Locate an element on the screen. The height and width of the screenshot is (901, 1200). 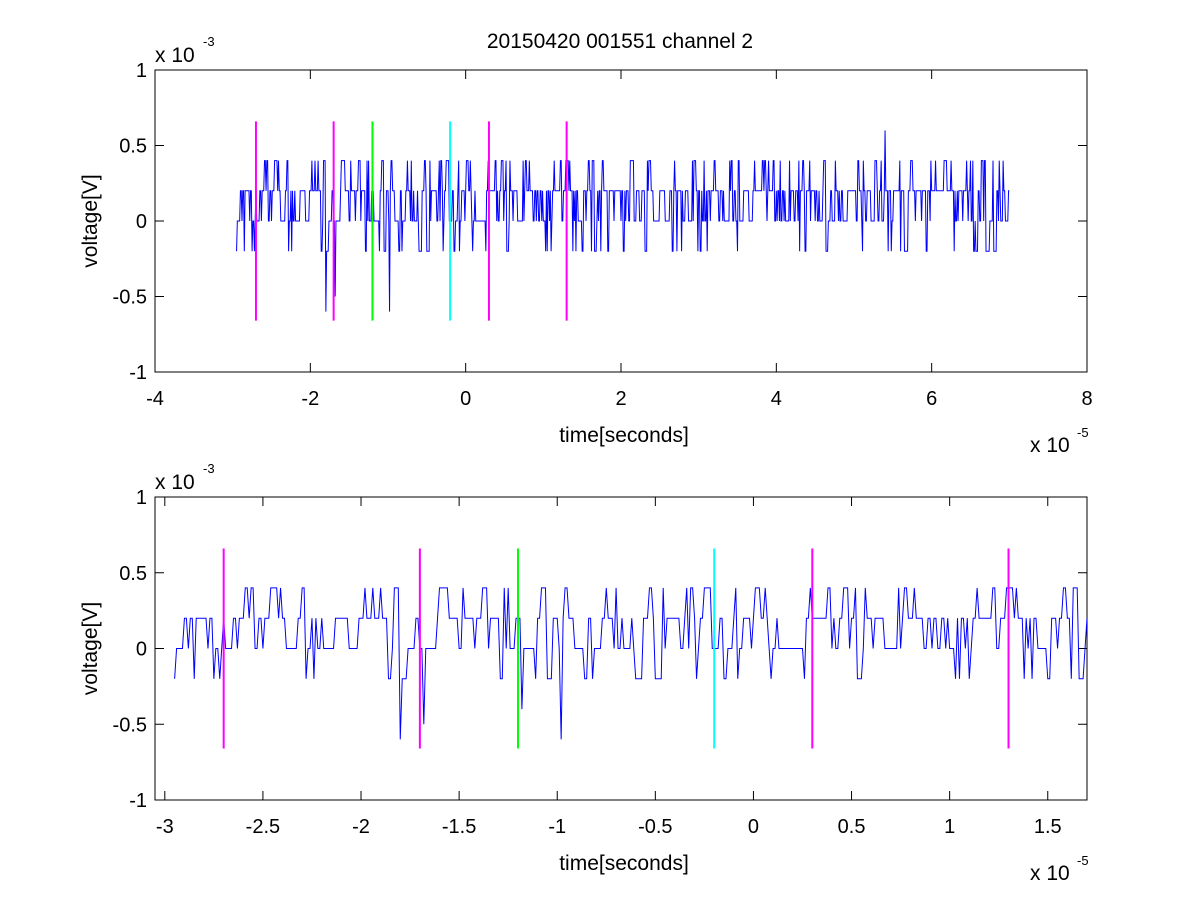
x-tick-label: 6 is located at coordinates (931, 399).